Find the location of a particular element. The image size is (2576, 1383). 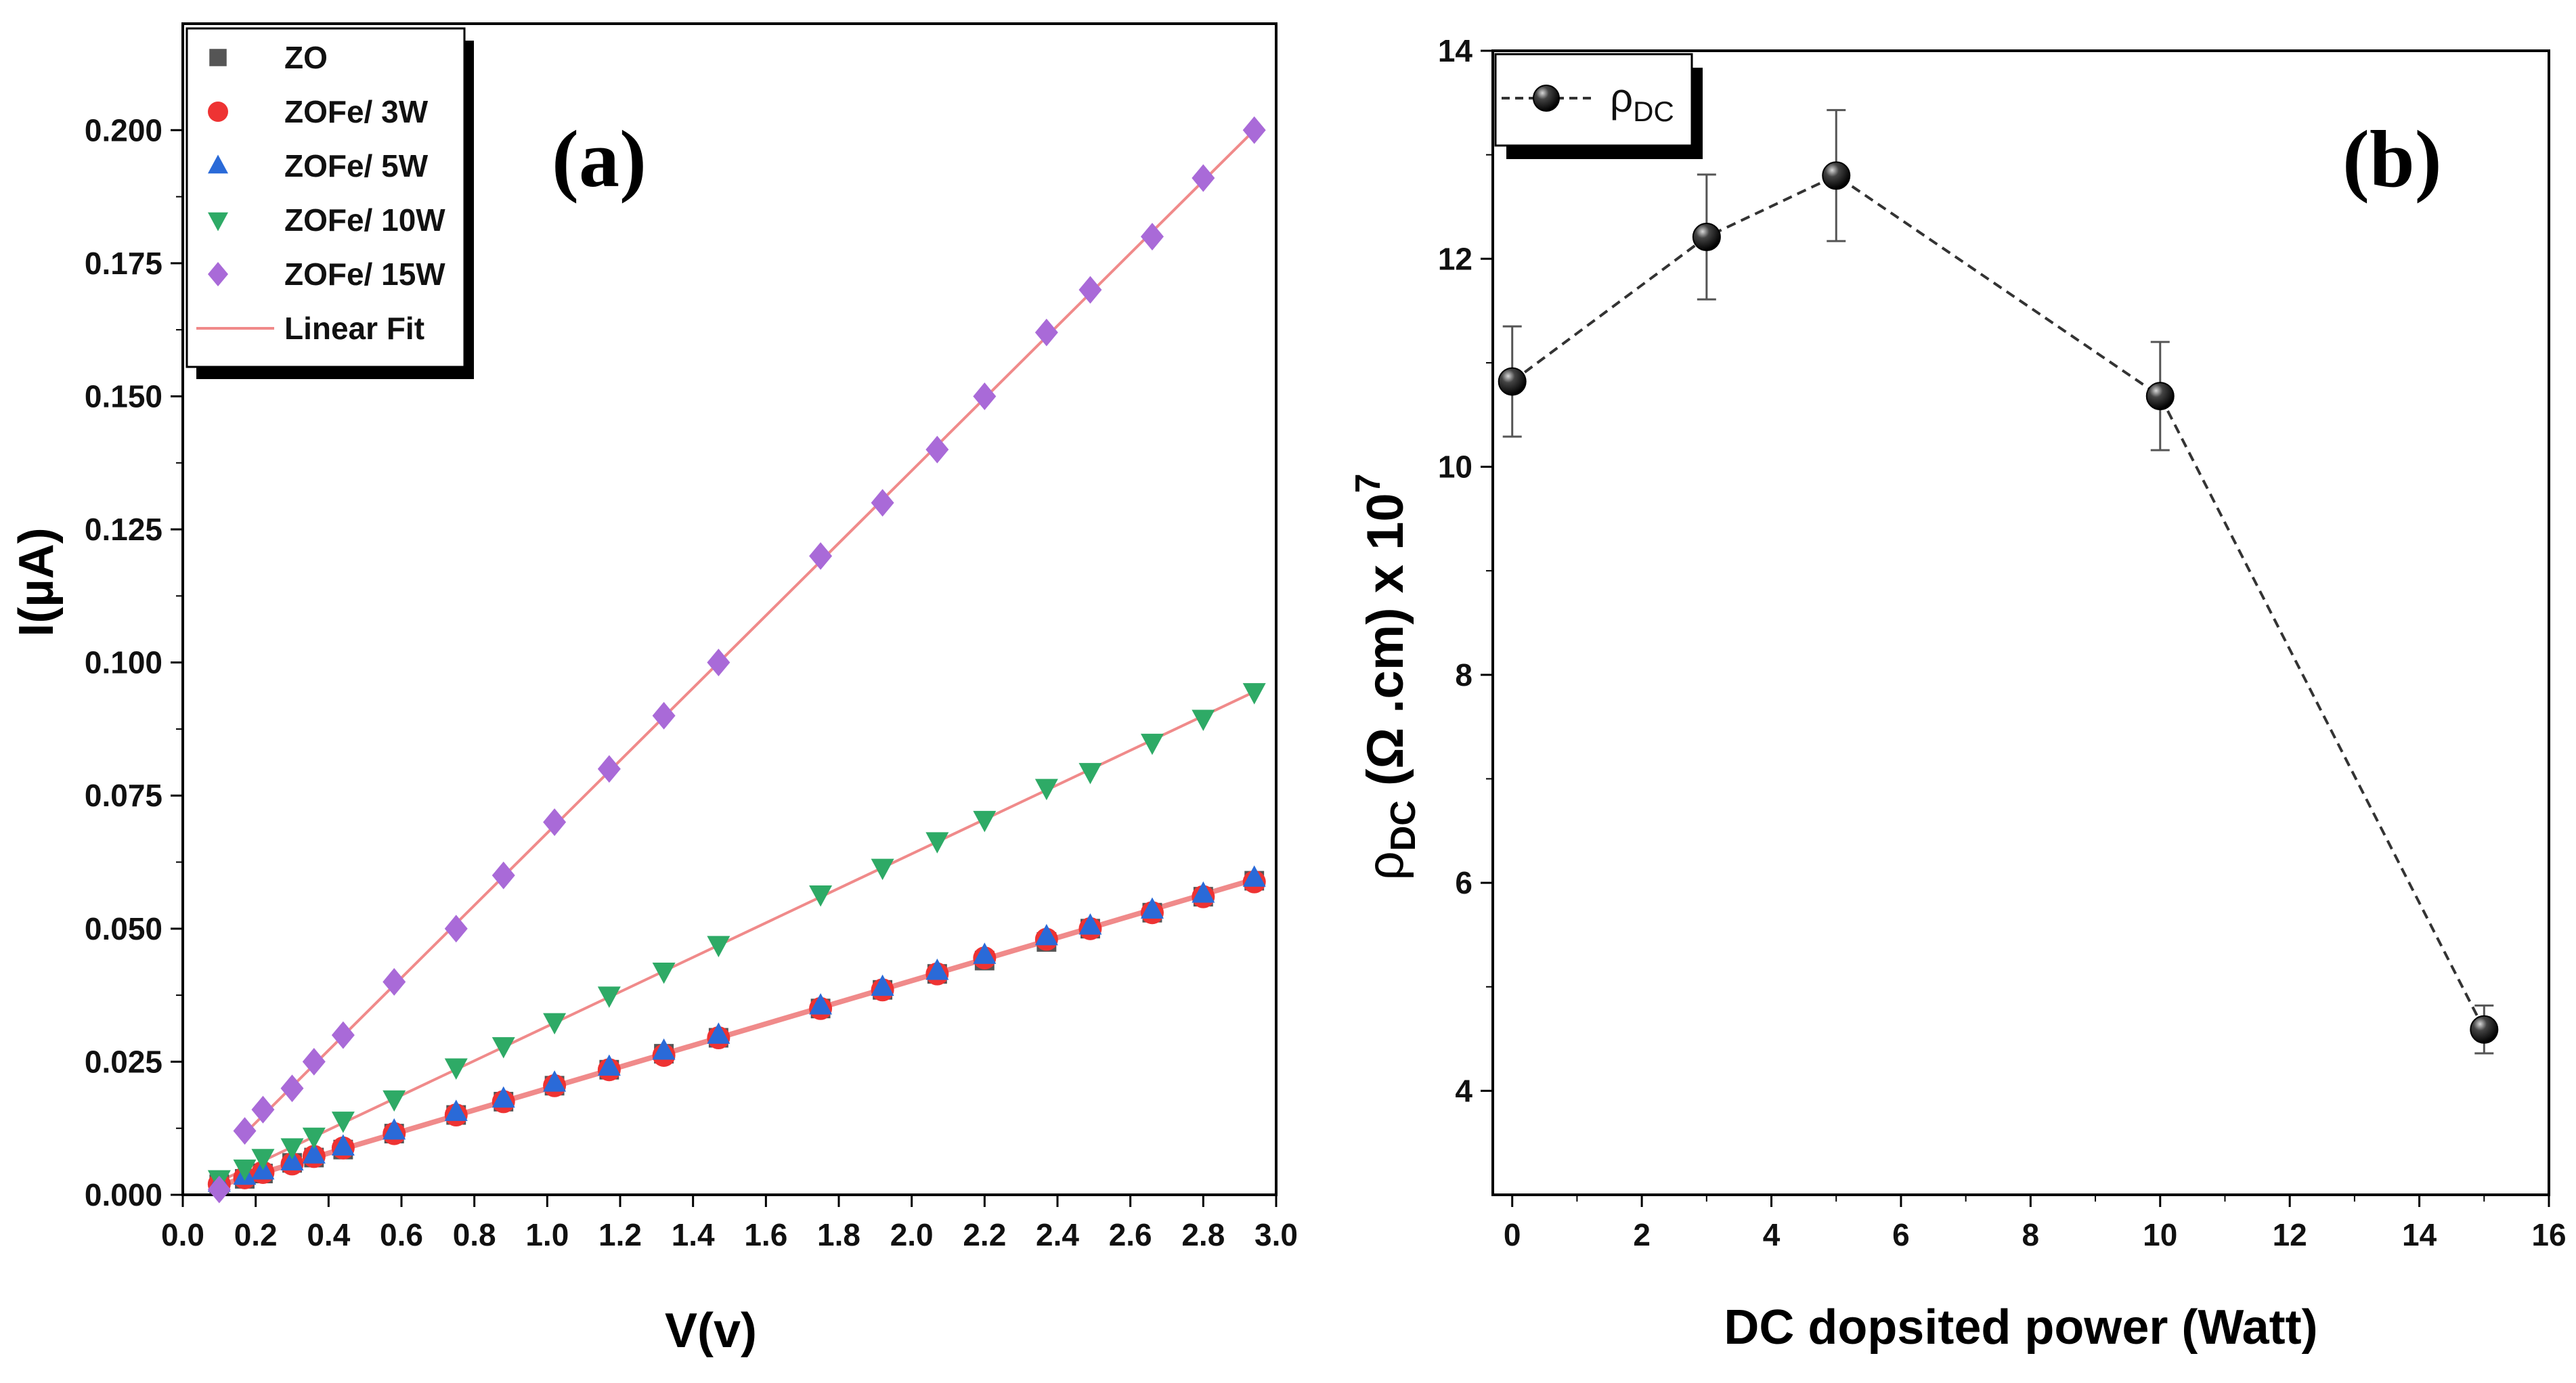

x-tick-label-a: 2.6 is located at coordinates (1130, 1234).